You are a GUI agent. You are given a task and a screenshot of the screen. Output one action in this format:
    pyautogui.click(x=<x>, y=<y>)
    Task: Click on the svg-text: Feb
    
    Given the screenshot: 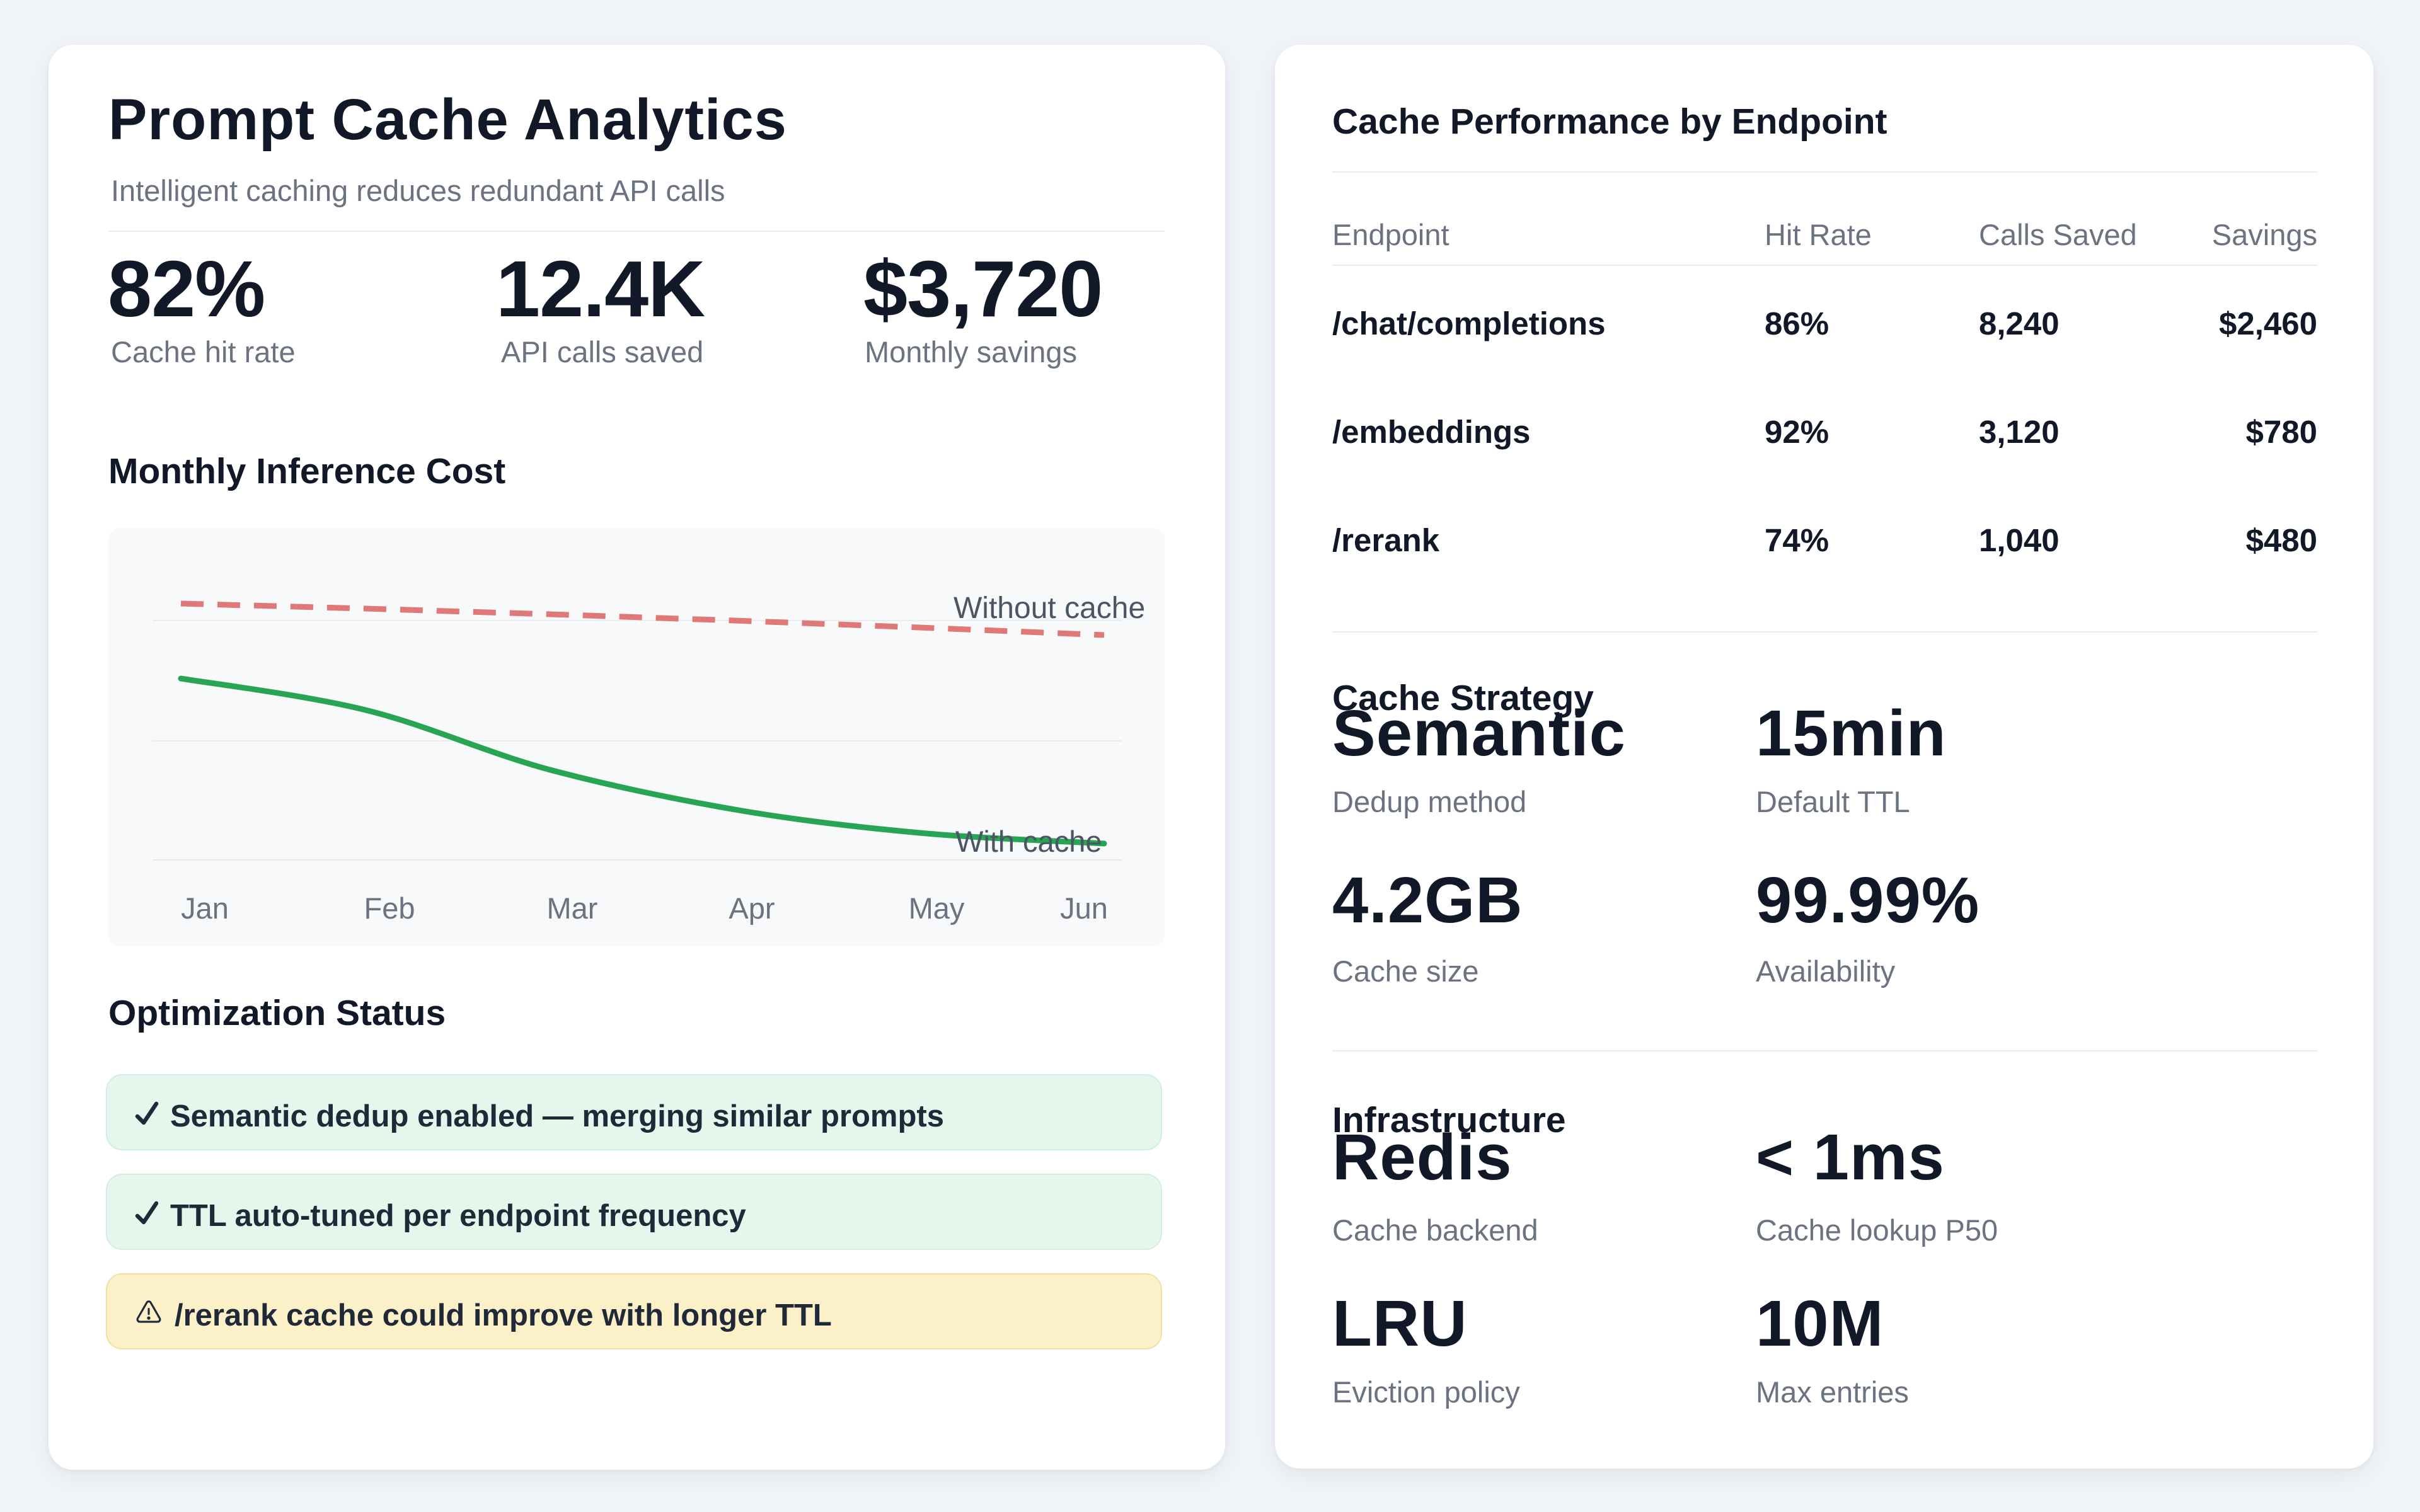 What is the action you would take?
    pyautogui.click(x=390, y=908)
    